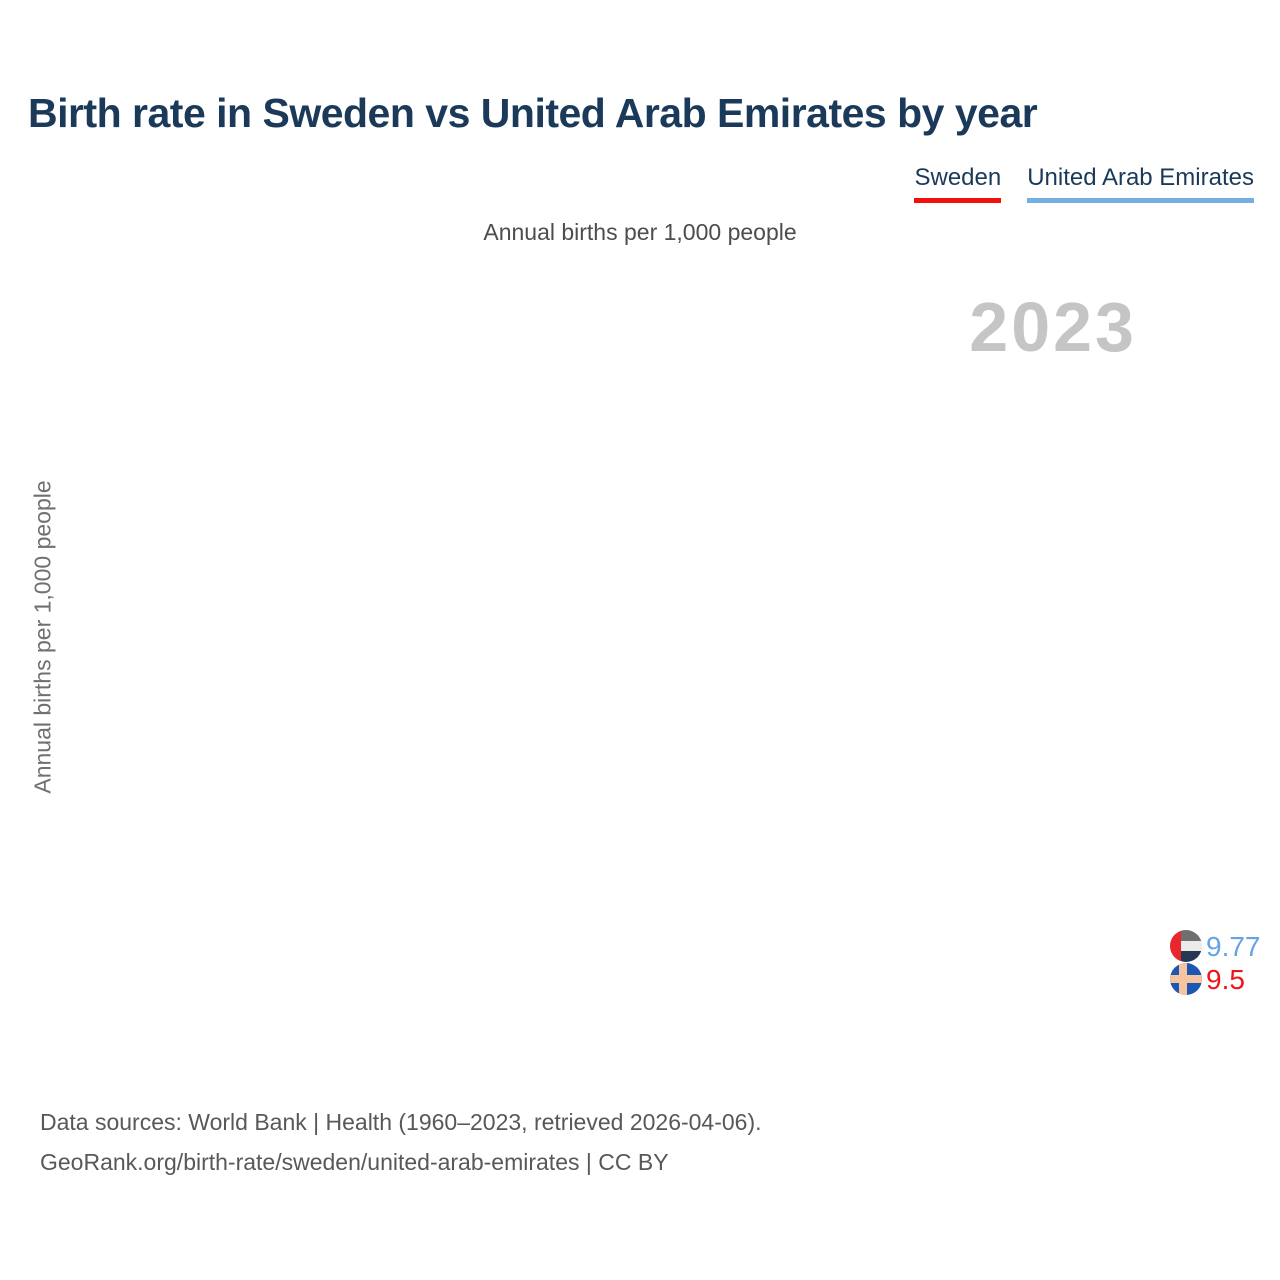  Describe the element at coordinates (1233, 946) in the screenshot. I see `uae-end-value: 9.77` at that location.